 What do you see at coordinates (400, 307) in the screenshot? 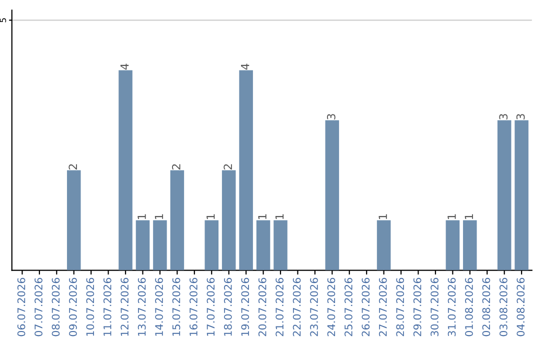
I see `x-tick-label: 28.07.2026` at bounding box center [400, 307].